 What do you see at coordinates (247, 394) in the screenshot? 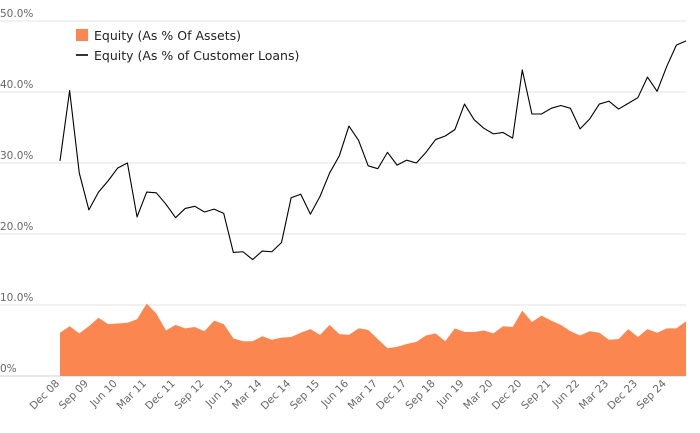
I see `x-tick-label: Mar 14` at bounding box center [247, 394].